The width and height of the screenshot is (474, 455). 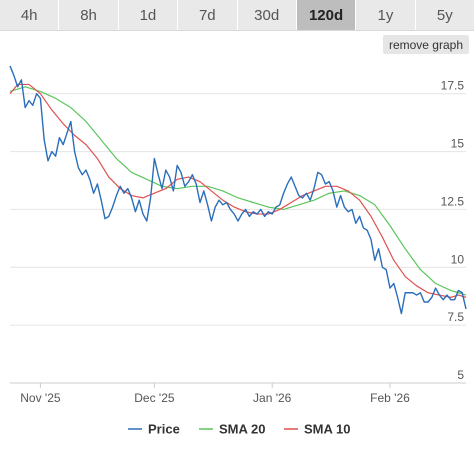 I want to click on y-tick-label: 17.5, so click(x=453, y=86).